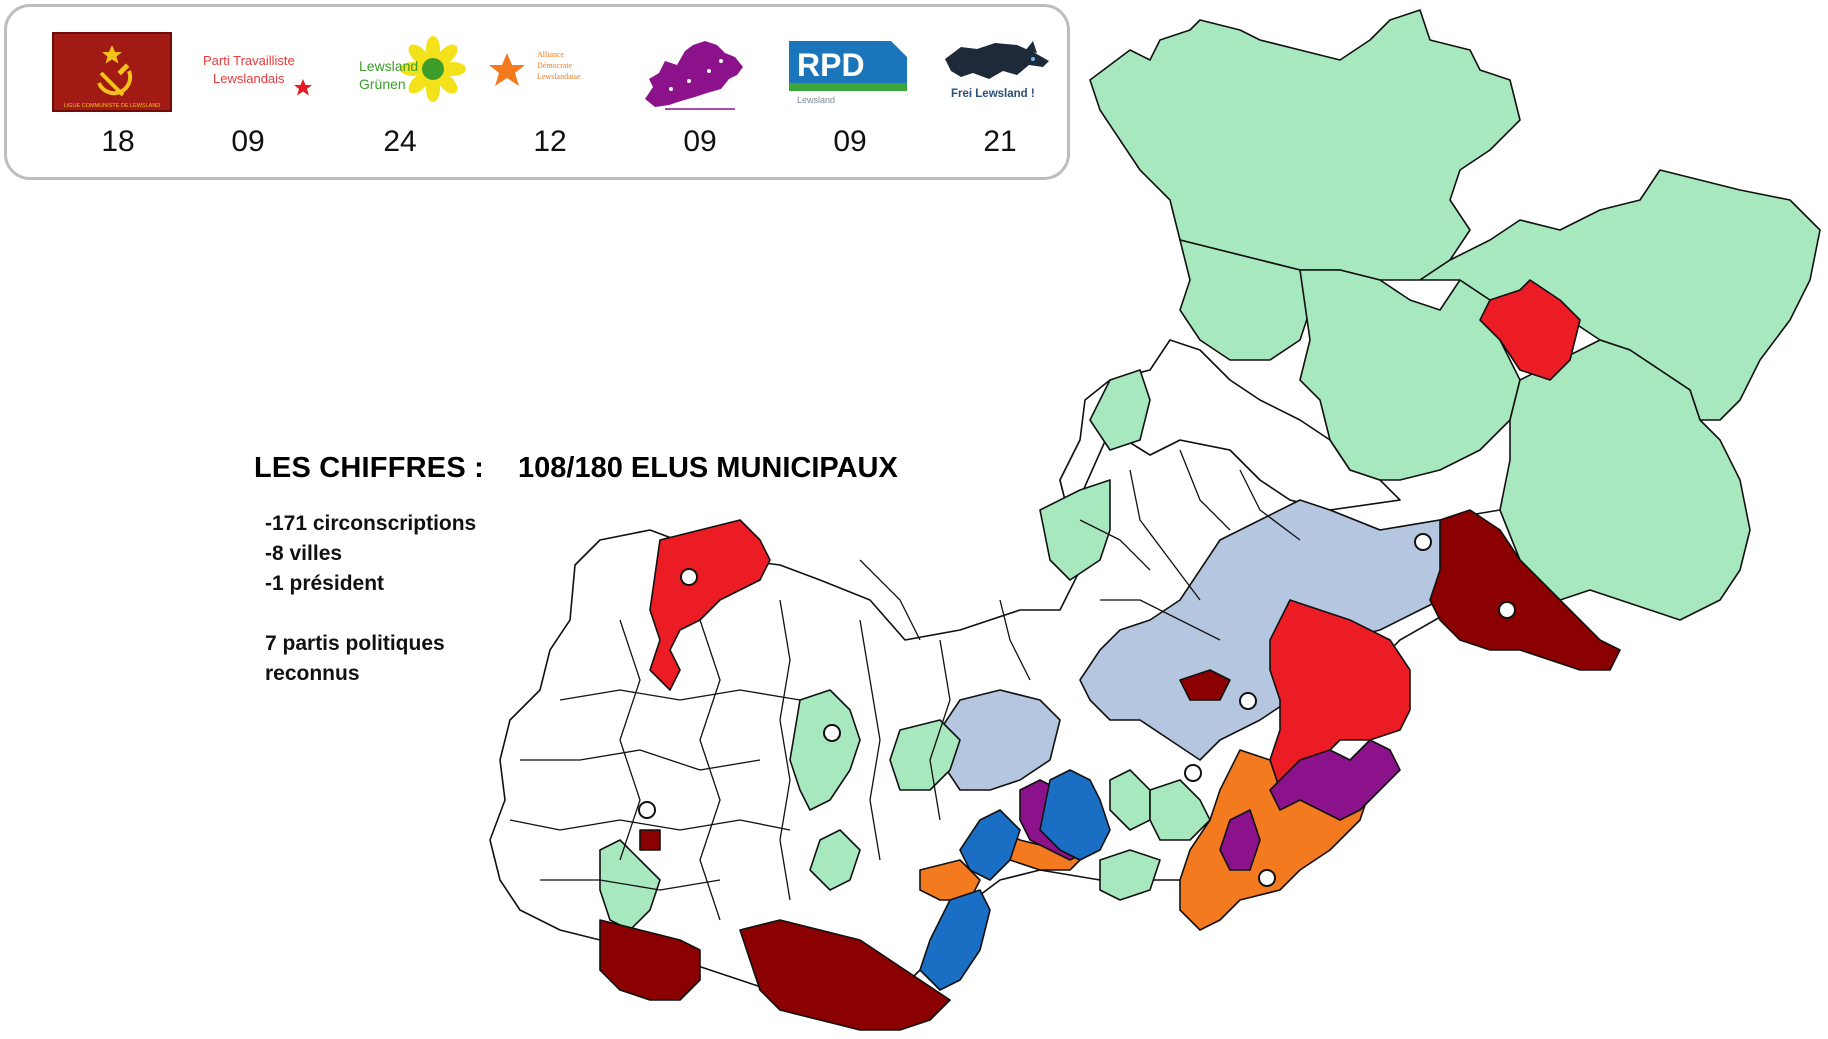  I want to click on frei-logo-text: Frei Lewsland !, so click(993, 94).